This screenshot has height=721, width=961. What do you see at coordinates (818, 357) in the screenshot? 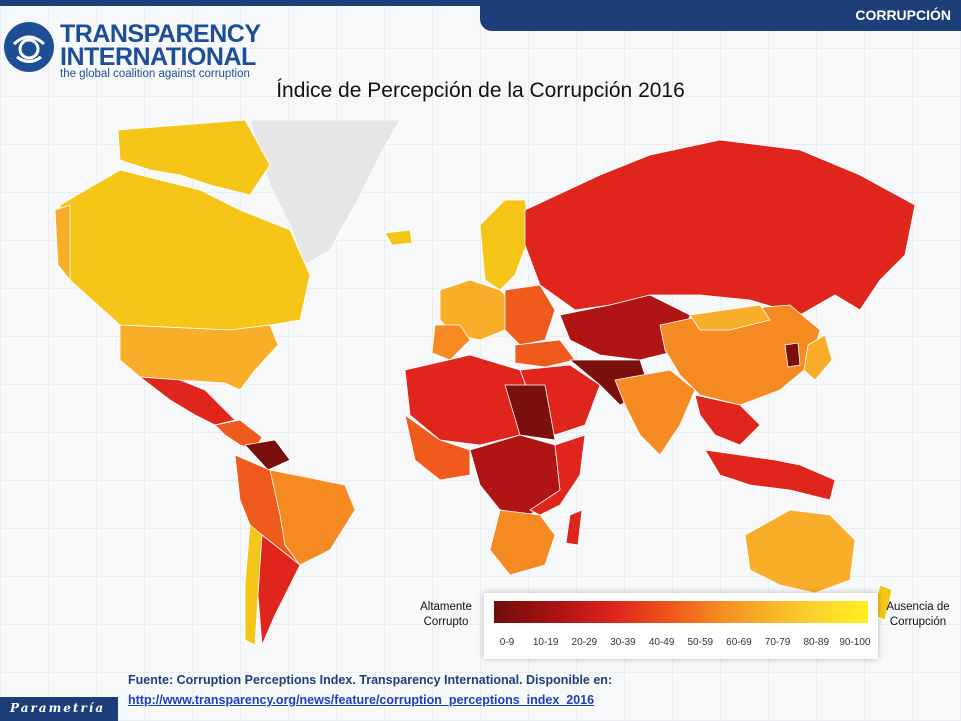
I see `region-japan` at bounding box center [818, 357].